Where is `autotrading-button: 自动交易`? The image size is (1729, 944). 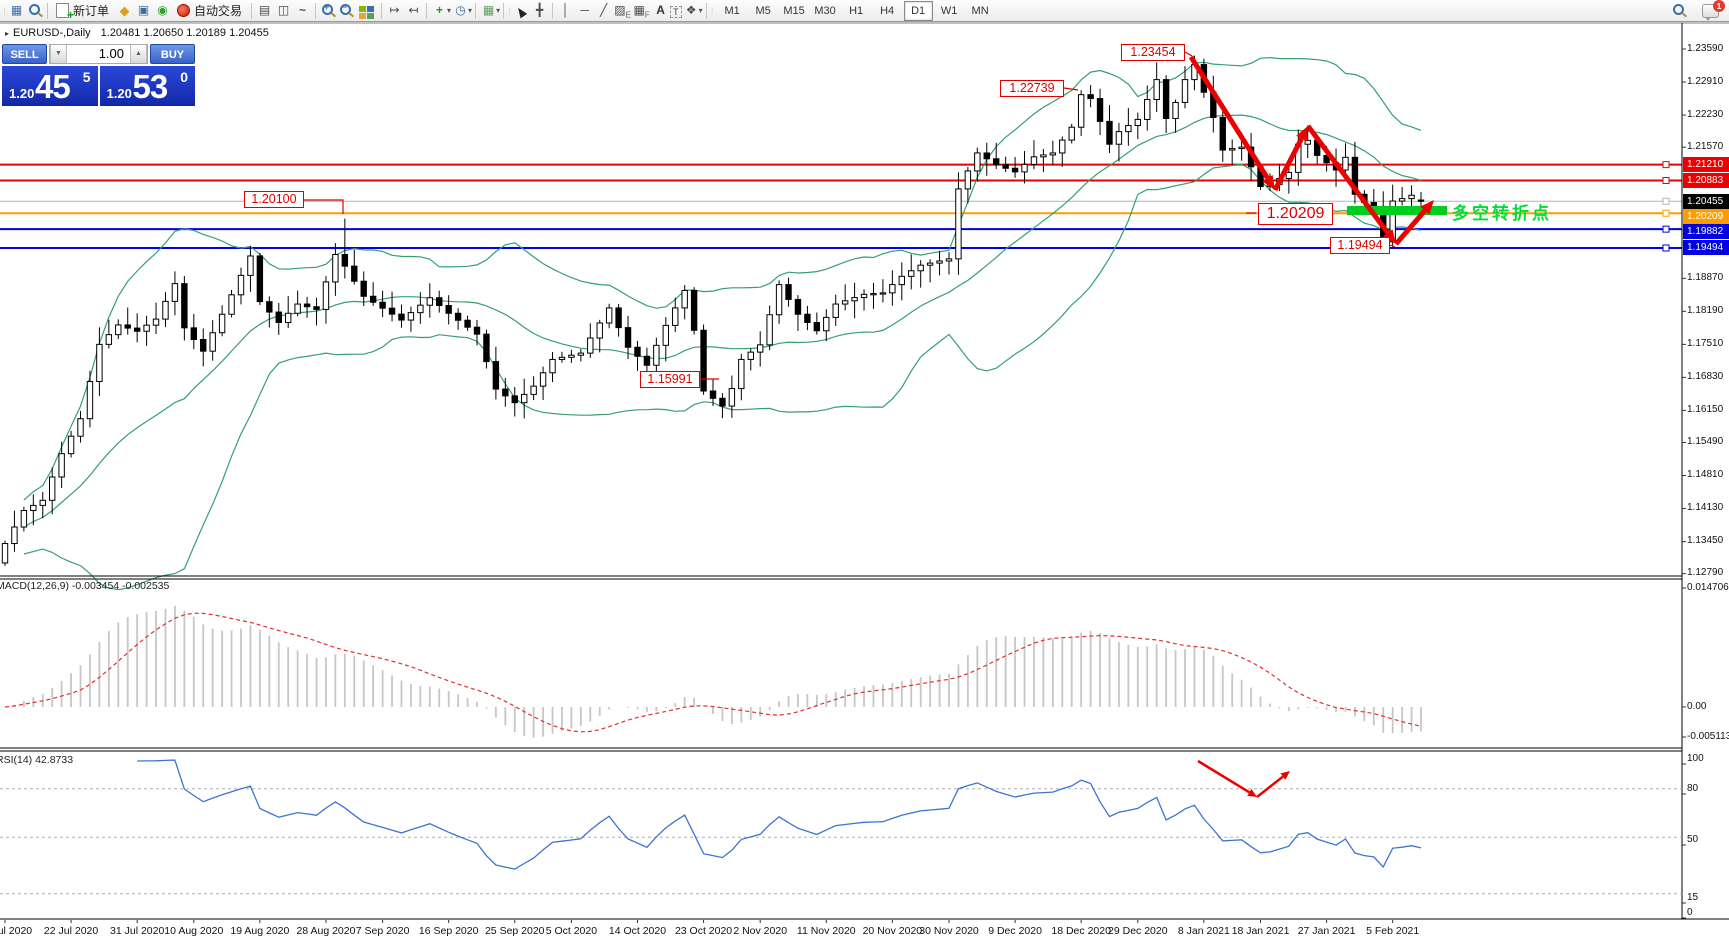
autotrading-button: 自动交易 is located at coordinates (210, 11).